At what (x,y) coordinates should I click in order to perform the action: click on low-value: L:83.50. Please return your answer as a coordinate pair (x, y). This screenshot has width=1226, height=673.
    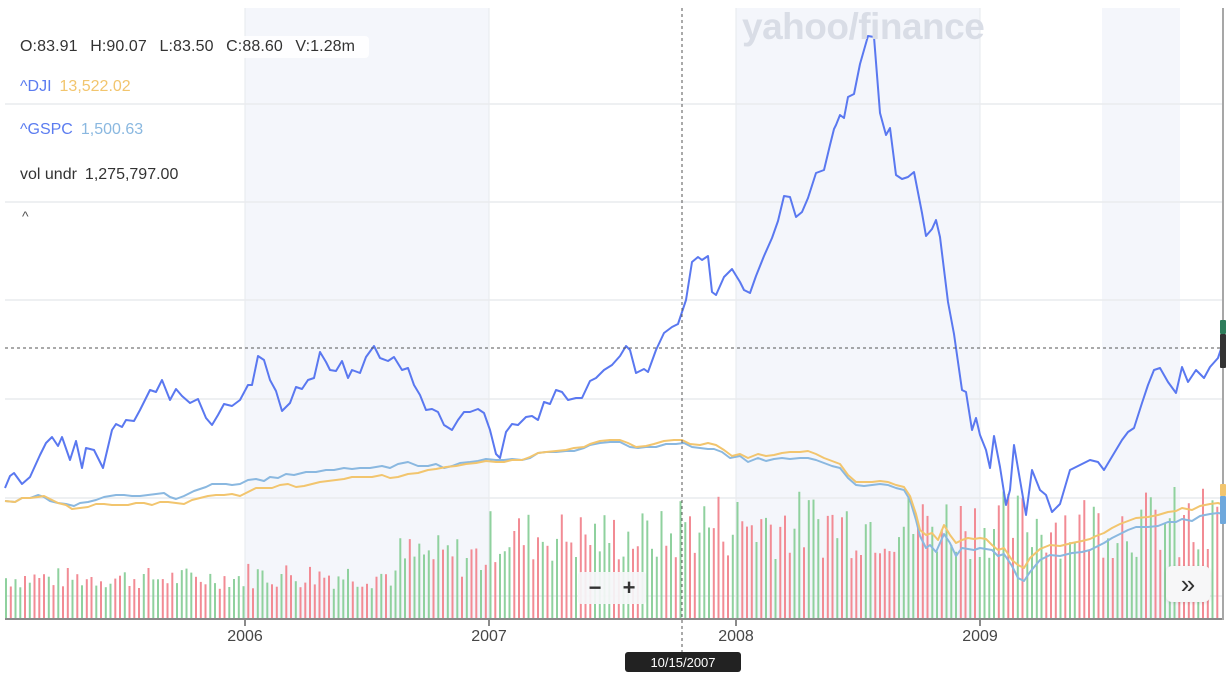
    Looking at the image, I should click on (186, 46).